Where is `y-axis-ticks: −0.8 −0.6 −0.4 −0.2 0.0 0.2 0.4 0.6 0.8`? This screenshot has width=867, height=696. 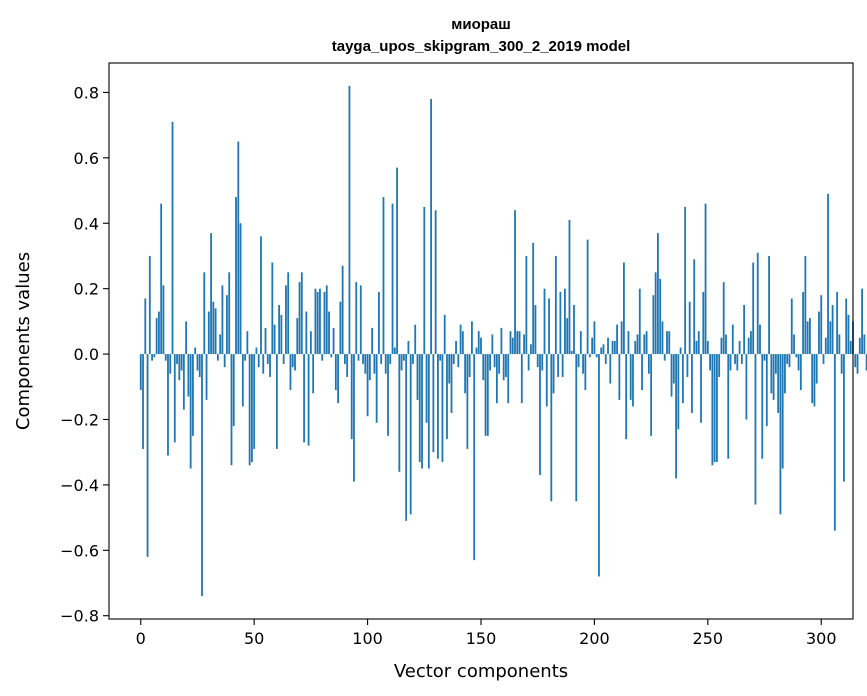 y-axis-ticks: −0.8 −0.6 −0.4 −0.2 0.0 0.2 0.4 0.6 0.8 is located at coordinates (84, 354).